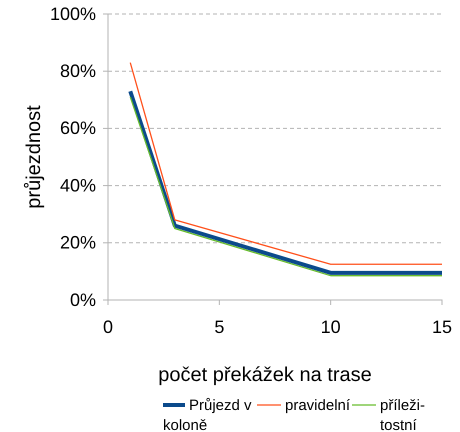  I want to click on x-tick-label: 10, so click(330, 327).